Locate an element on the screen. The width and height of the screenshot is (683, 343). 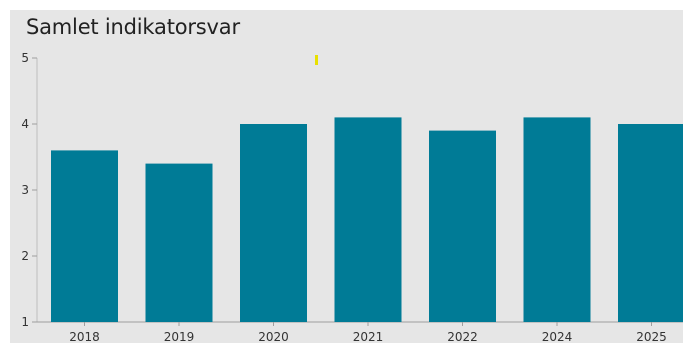
y-tick-labels: 1 2 3 4 5 is located at coordinates (25, 190).